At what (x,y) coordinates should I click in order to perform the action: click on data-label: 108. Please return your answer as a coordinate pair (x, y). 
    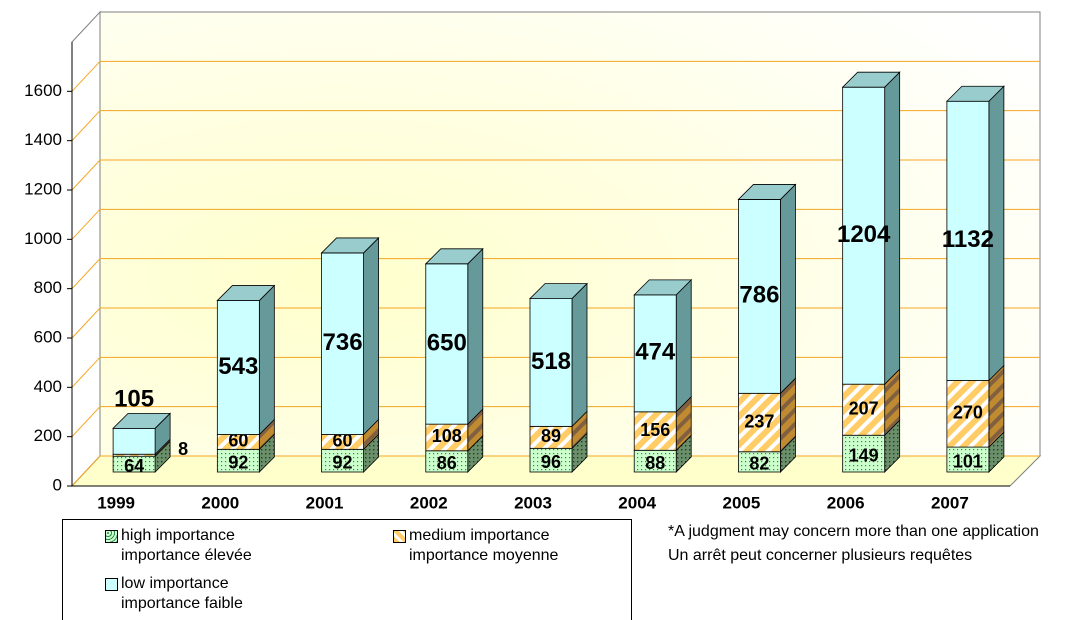
    Looking at the image, I should click on (447, 436).